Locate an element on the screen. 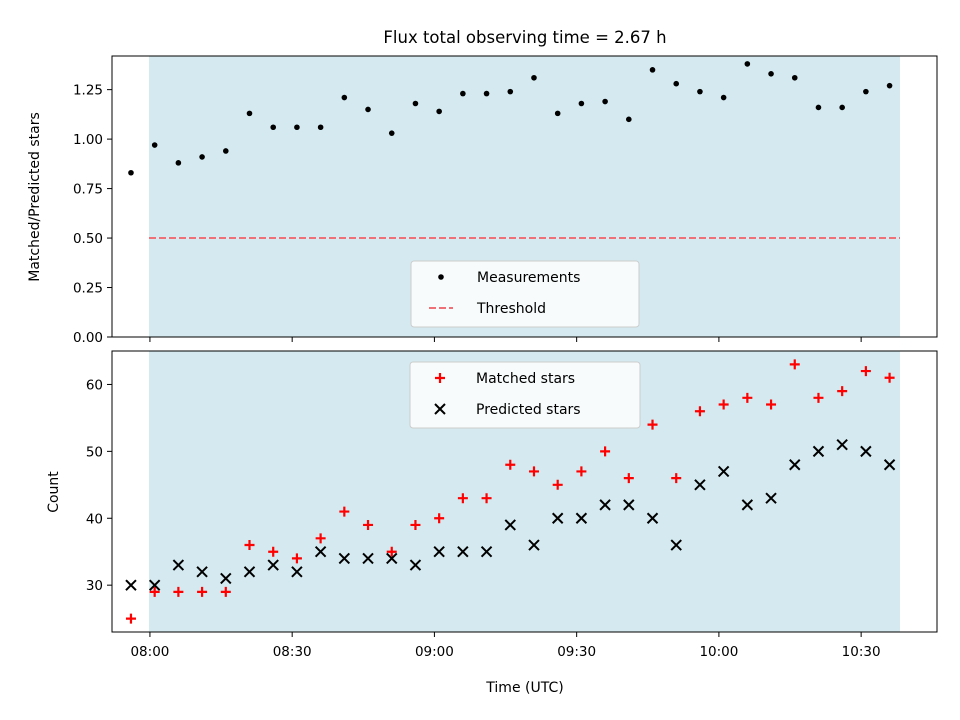 The height and width of the screenshot is (720, 960). y-tick-label: 0.50 is located at coordinates (88, 239).